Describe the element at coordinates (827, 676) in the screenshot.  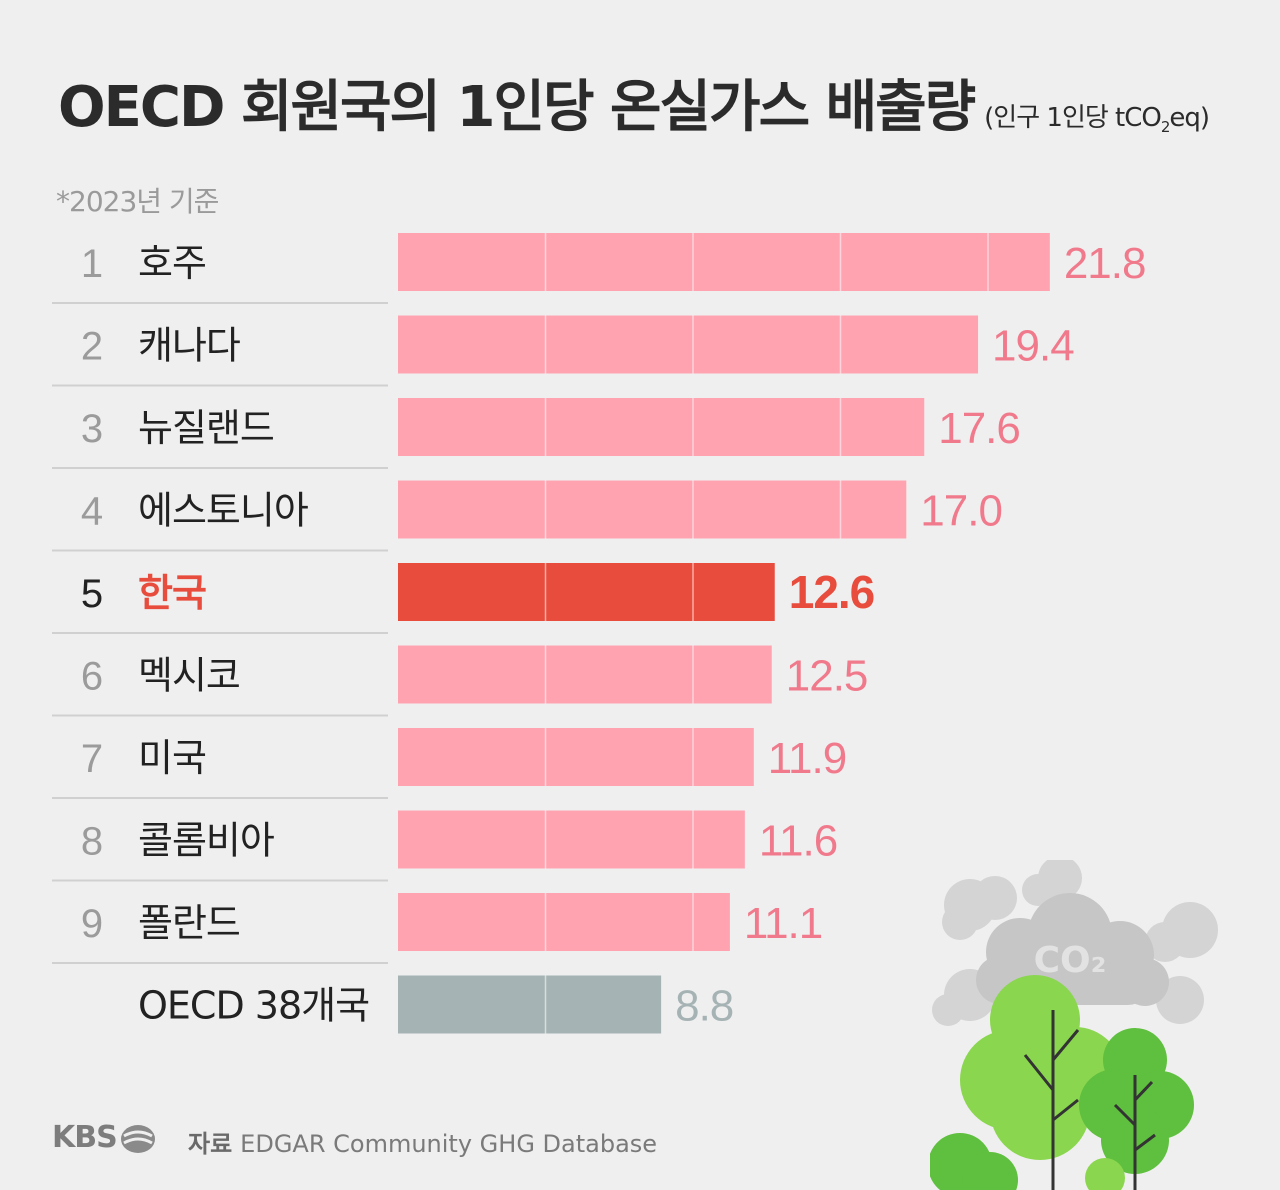
I see `value-label: 12.5` at that location.